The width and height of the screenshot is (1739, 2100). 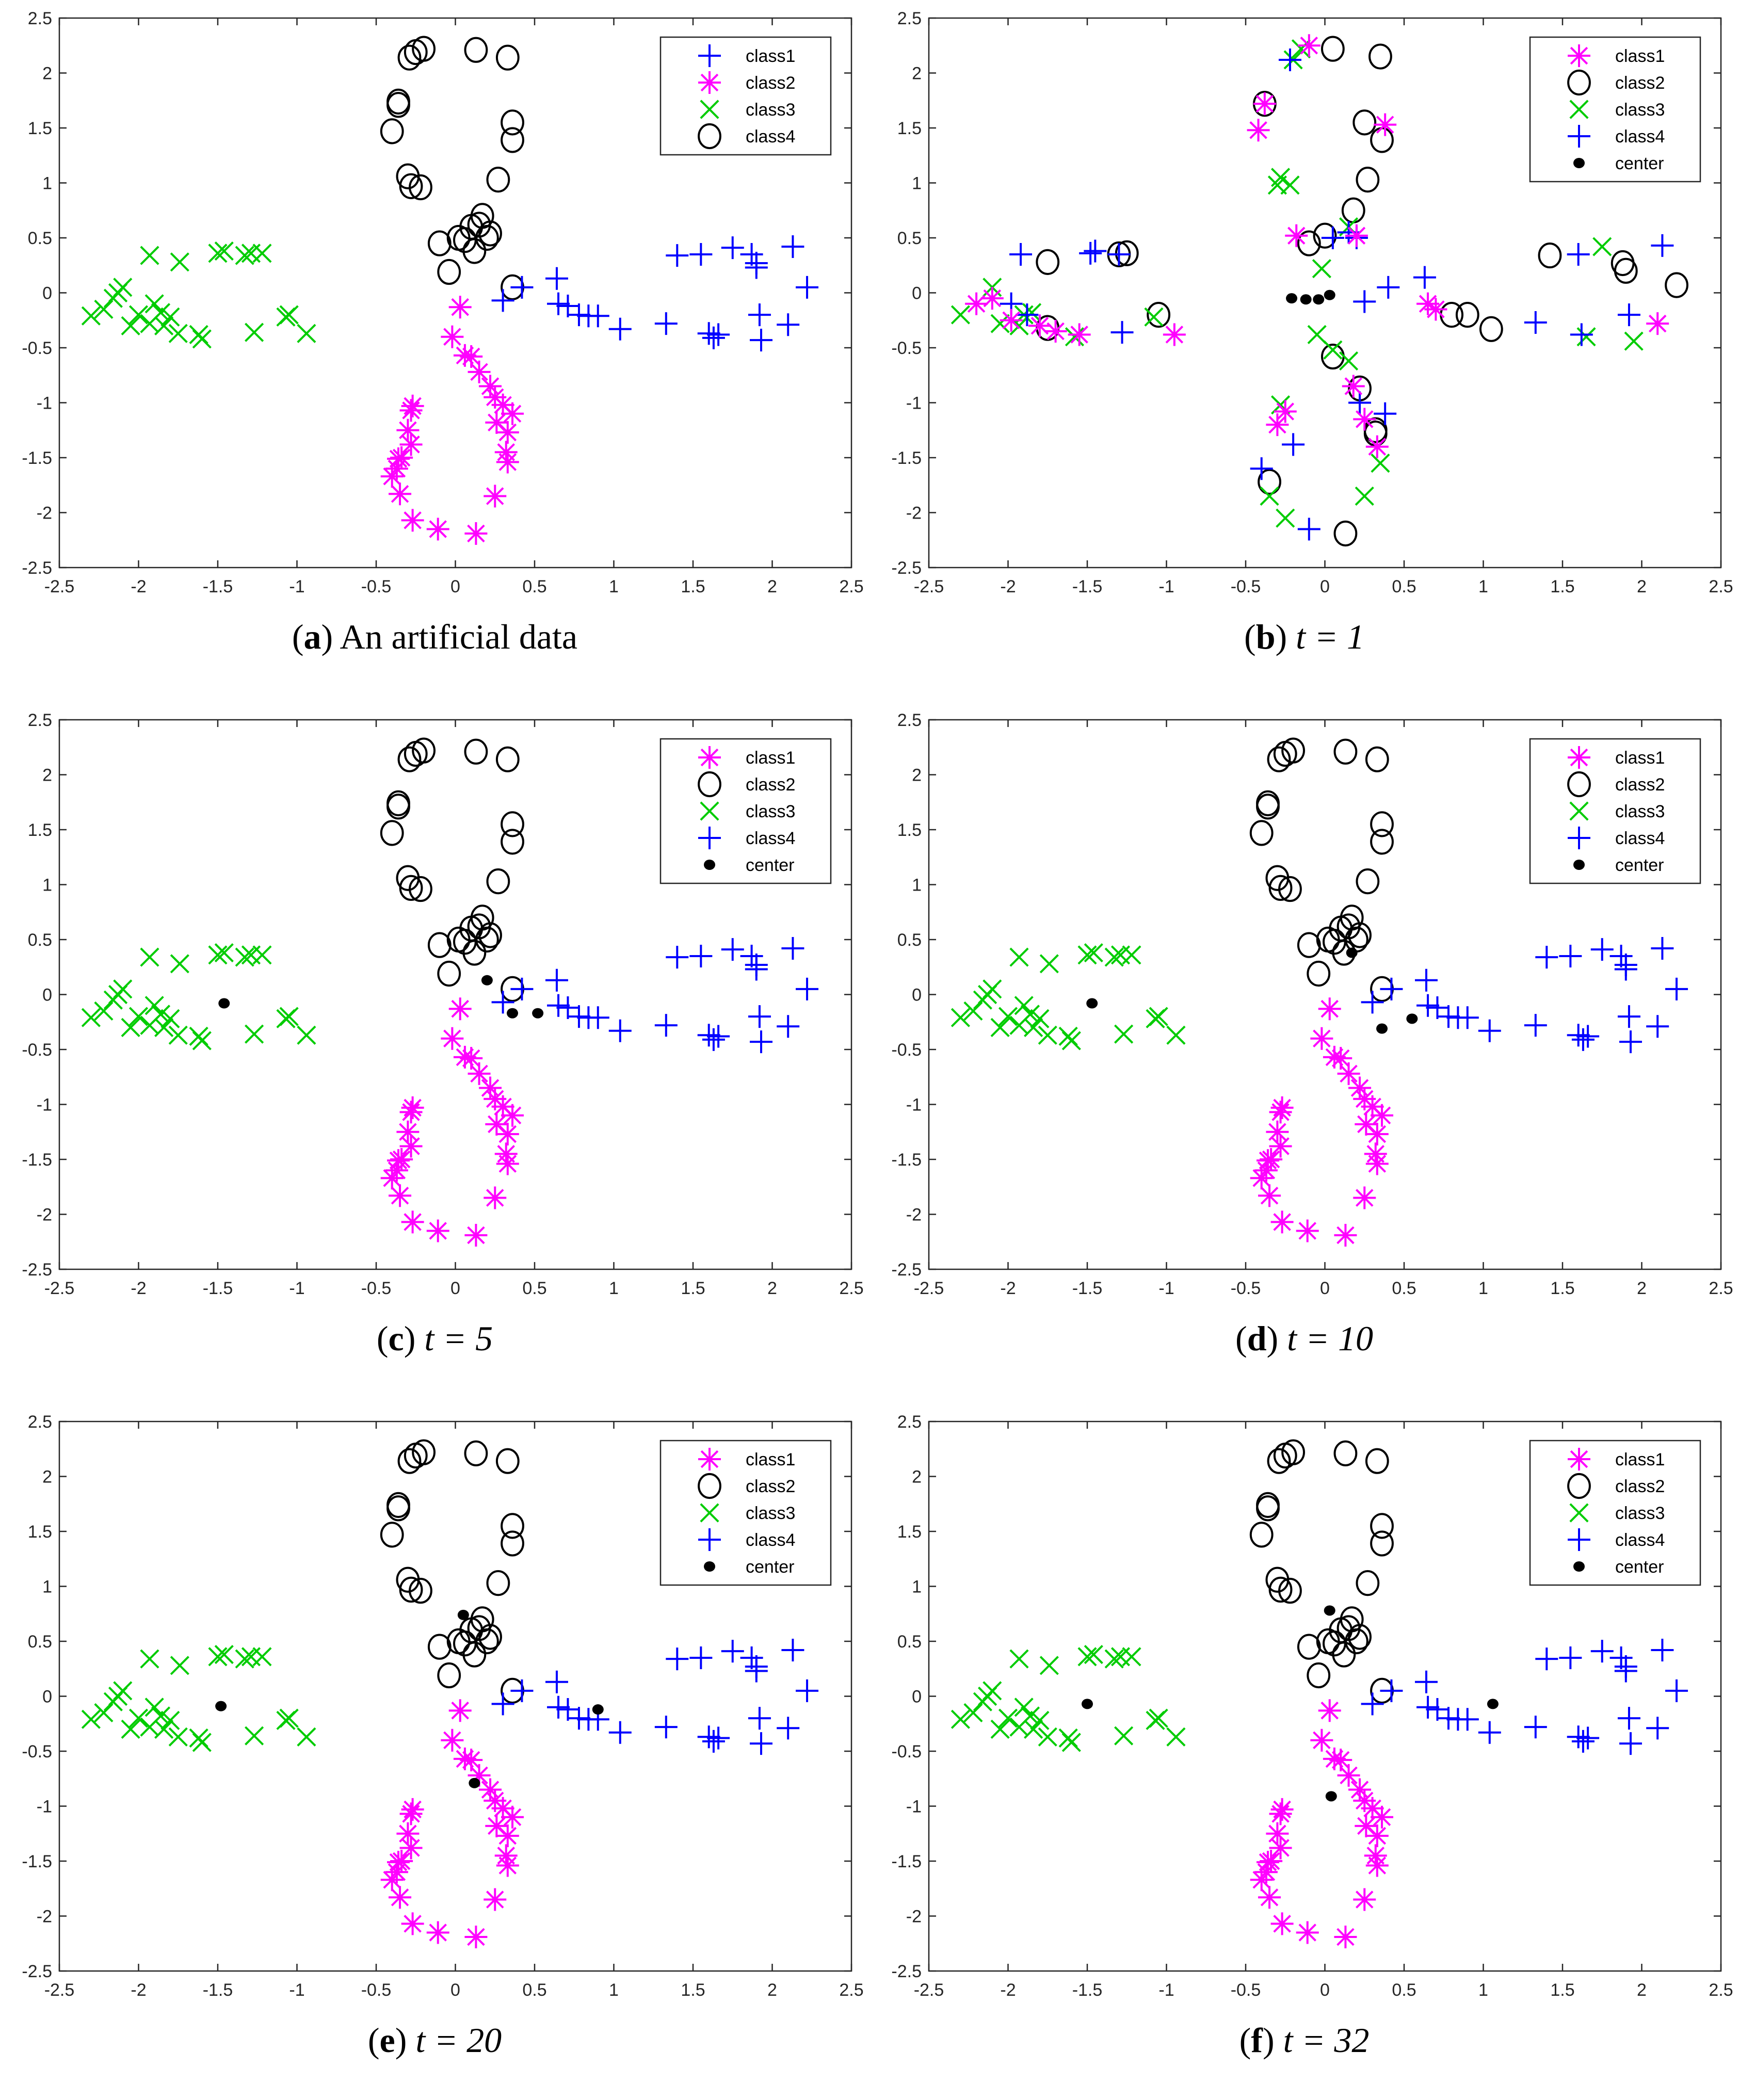 I want to click on y-tick-label: 0.5, so click(x=40, y=1642).